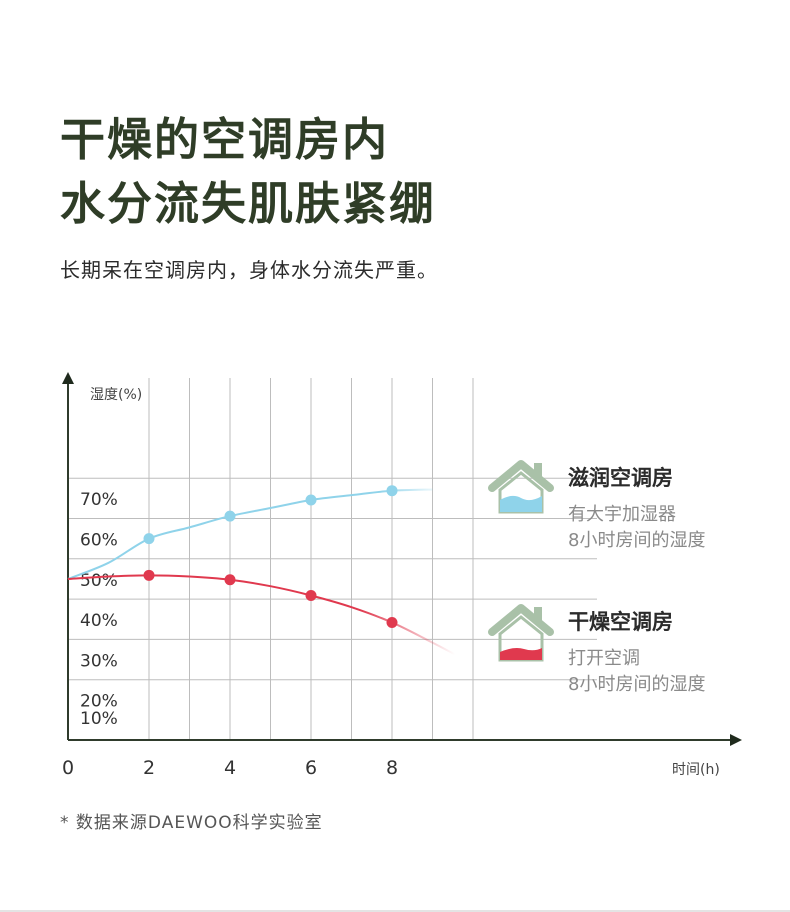 The image size is (790, 912). I want to click on house-humidified-icon, so click(521, 487).